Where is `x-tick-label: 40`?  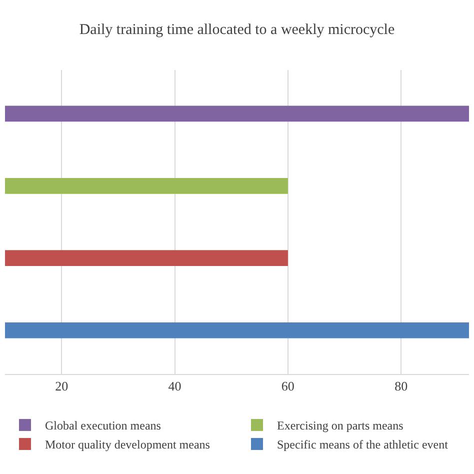
x-tick-label: 40 is located at coordinates (175, 386).